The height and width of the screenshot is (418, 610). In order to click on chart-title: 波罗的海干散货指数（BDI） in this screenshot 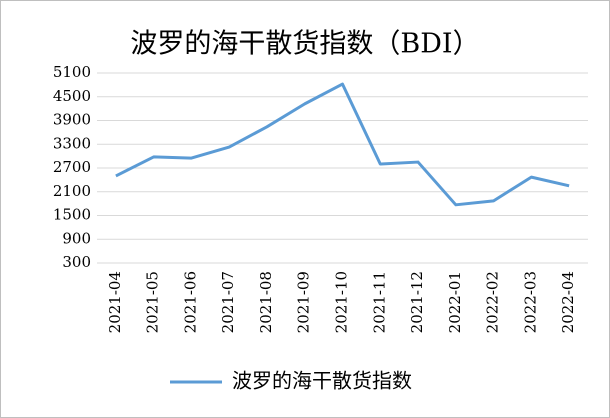, I will do `click(304, 44)`.